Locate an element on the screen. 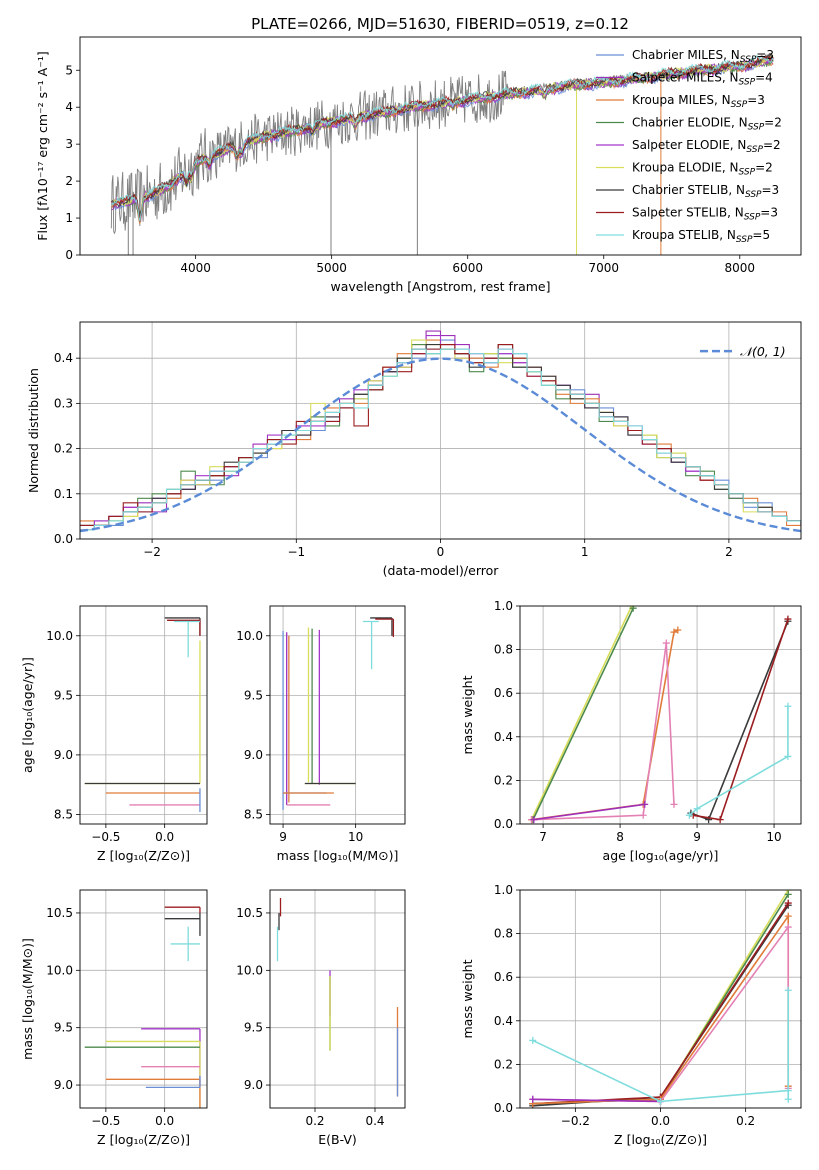  plot-area-age_vs_Z is located at coordinates (143, 715).